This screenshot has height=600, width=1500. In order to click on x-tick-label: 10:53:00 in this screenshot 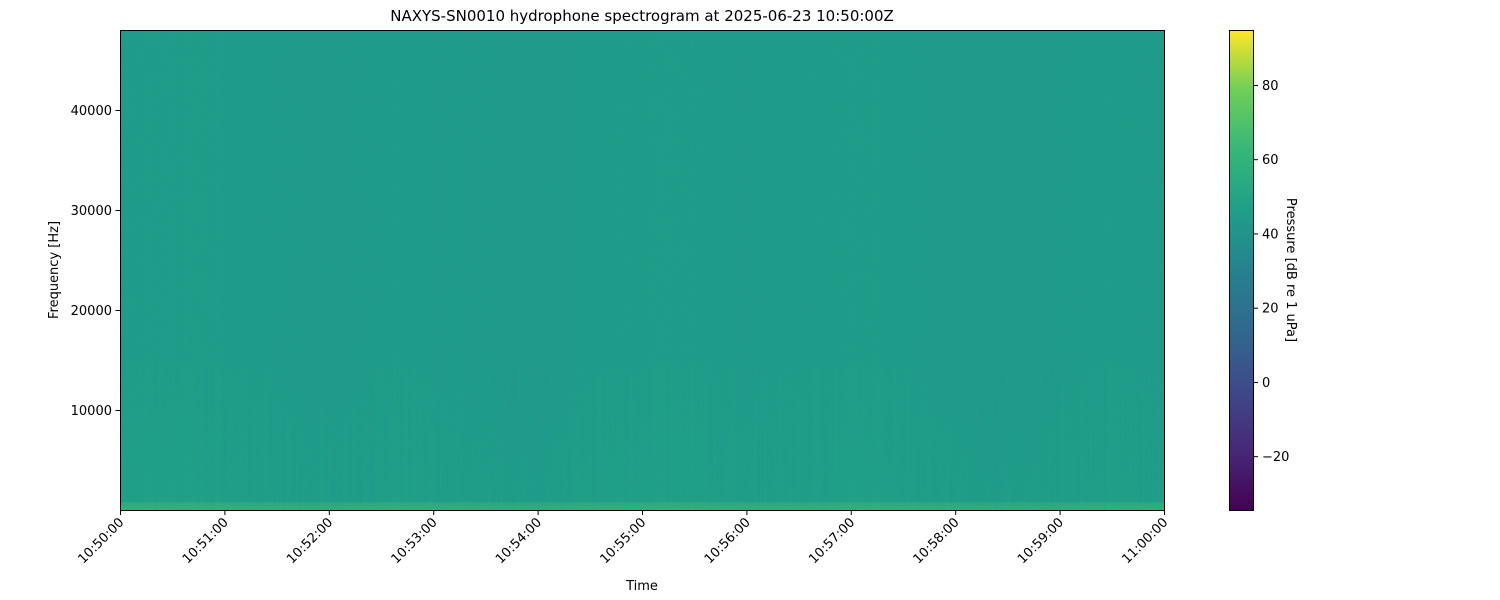, I will do `click(415, 541)`.